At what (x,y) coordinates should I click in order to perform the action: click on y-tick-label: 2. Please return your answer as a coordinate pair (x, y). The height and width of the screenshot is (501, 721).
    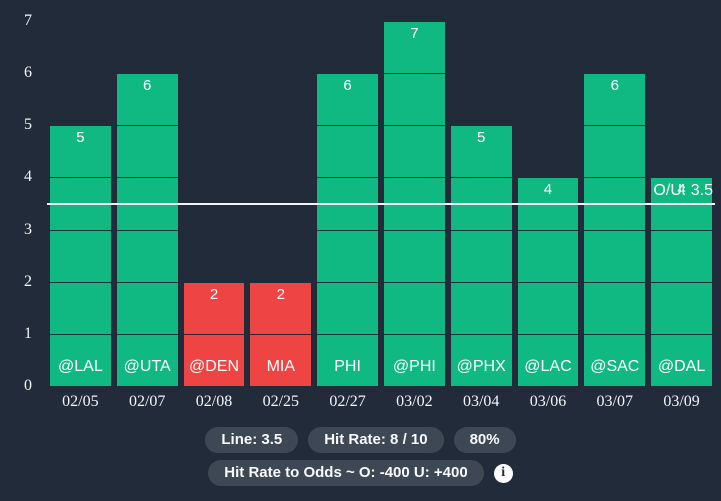
    Looking at the image, I should click on (28, 281).